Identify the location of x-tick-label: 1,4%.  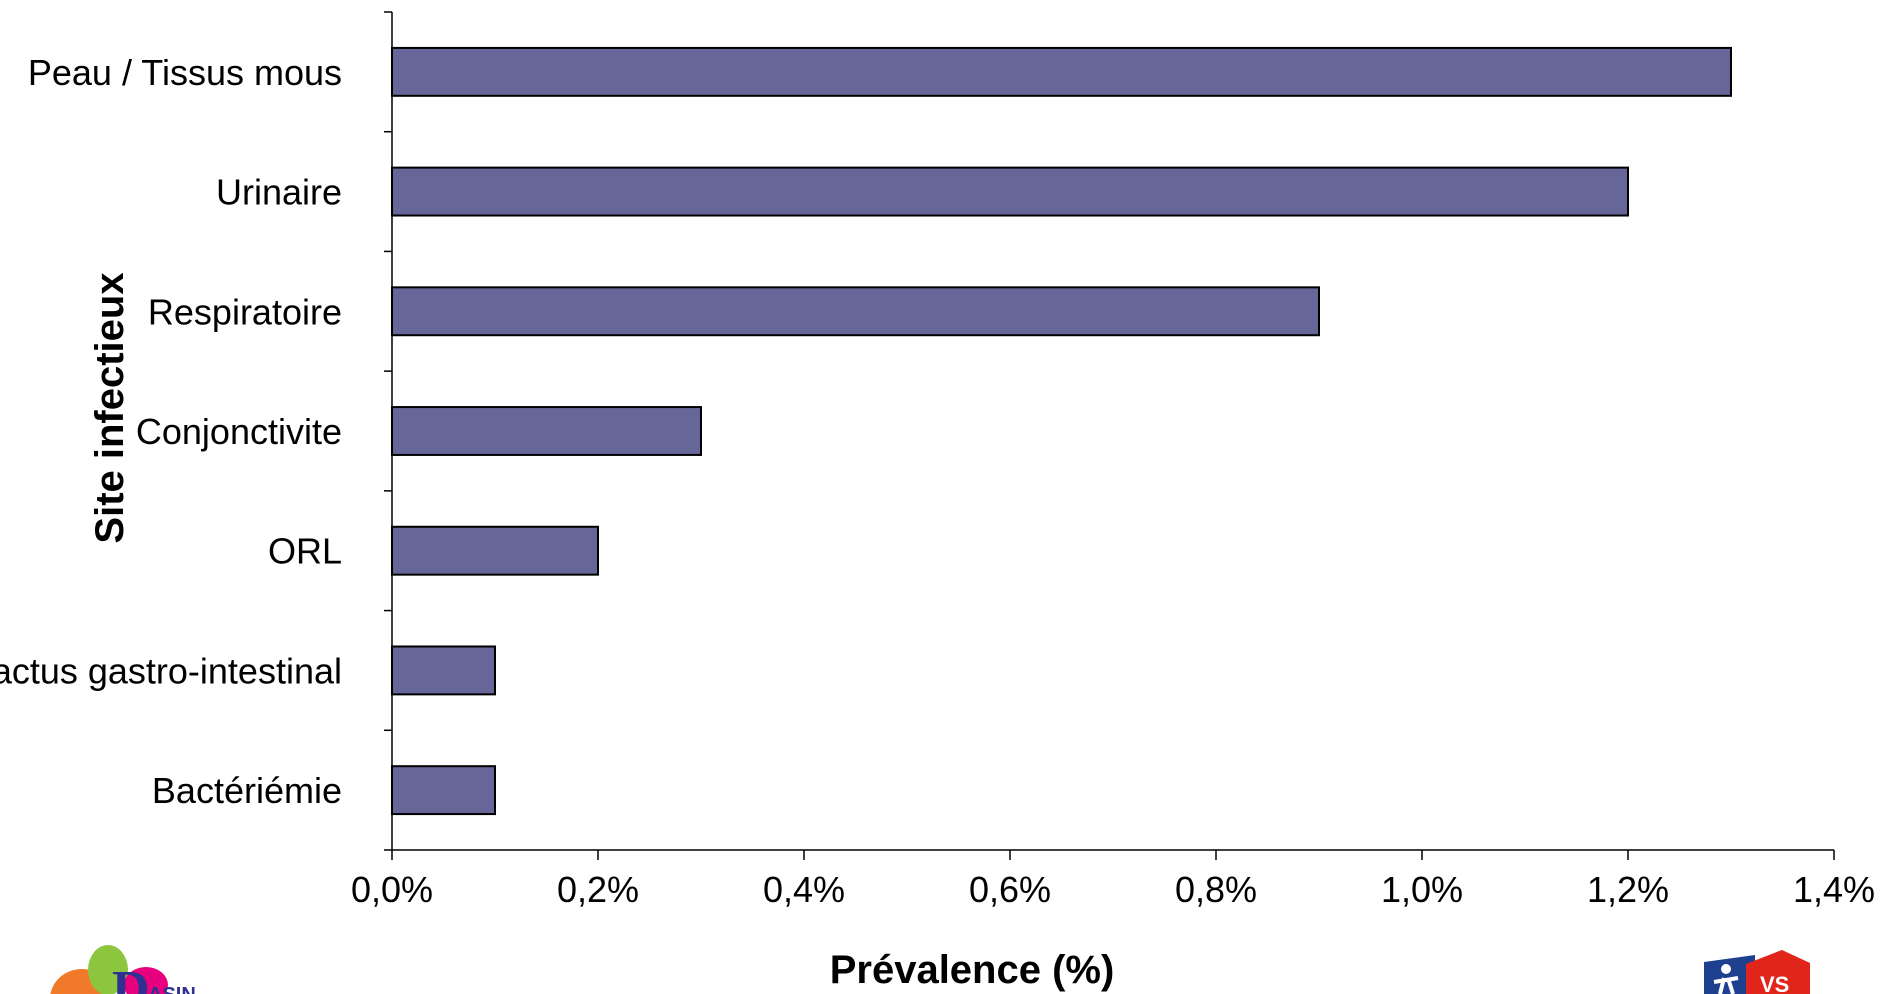
(1834, 889).